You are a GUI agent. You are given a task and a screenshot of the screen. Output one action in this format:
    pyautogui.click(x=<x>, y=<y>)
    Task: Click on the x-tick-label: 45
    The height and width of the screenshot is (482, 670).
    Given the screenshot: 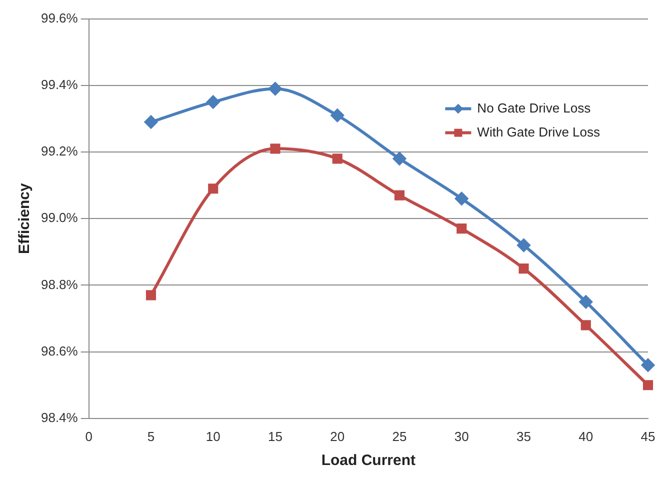 What is the action you would take?
    pyautogui.click(x=648, y=436)
    